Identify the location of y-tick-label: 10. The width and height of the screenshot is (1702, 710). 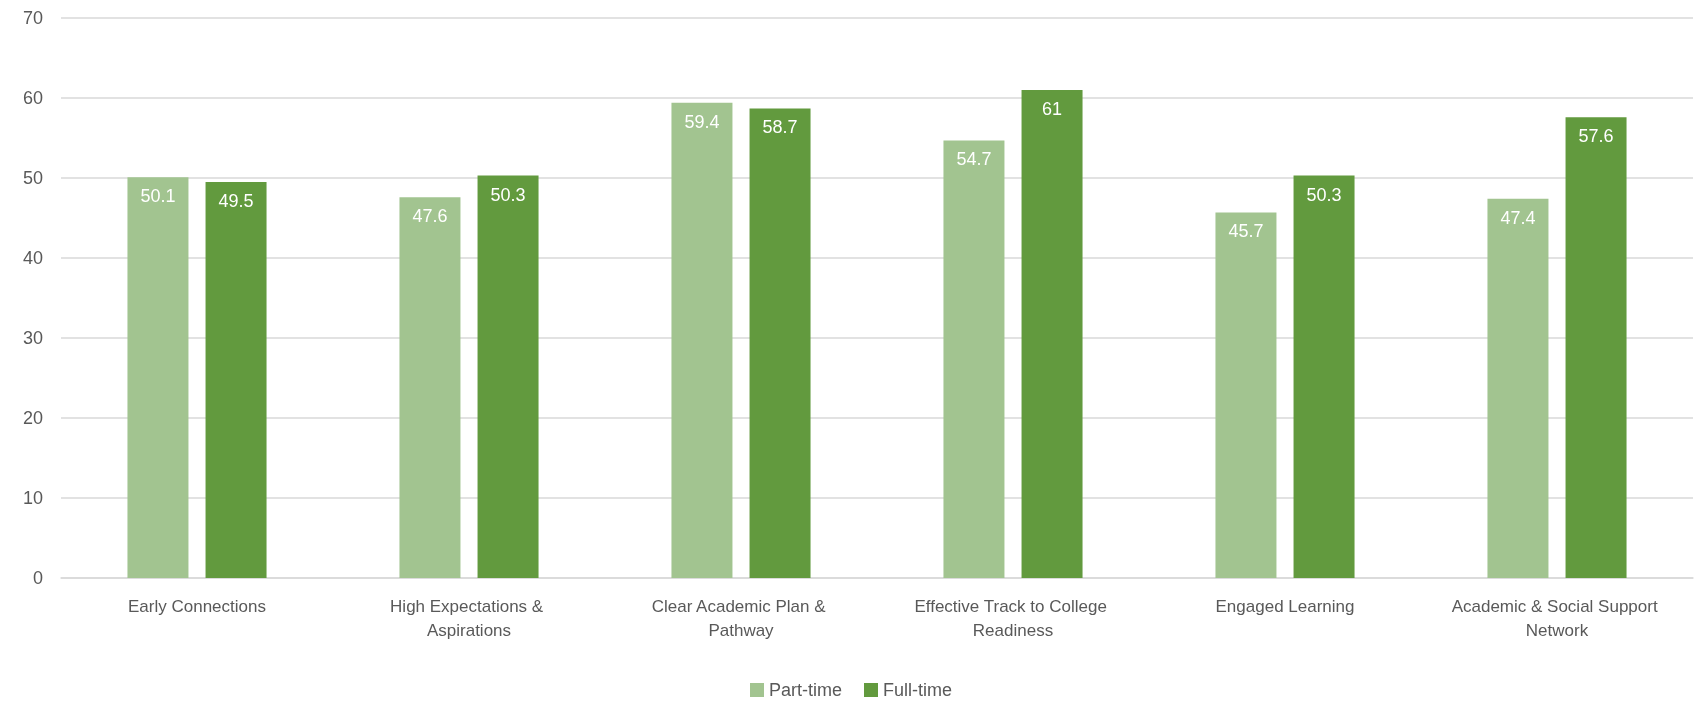
(32, 498).